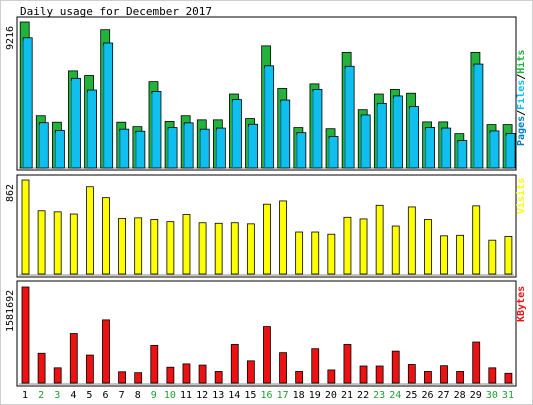  What do you see at coordinates (122, 395) in the screenshot?
I see `day-label-7: 7` at bounding box center [122, 395].